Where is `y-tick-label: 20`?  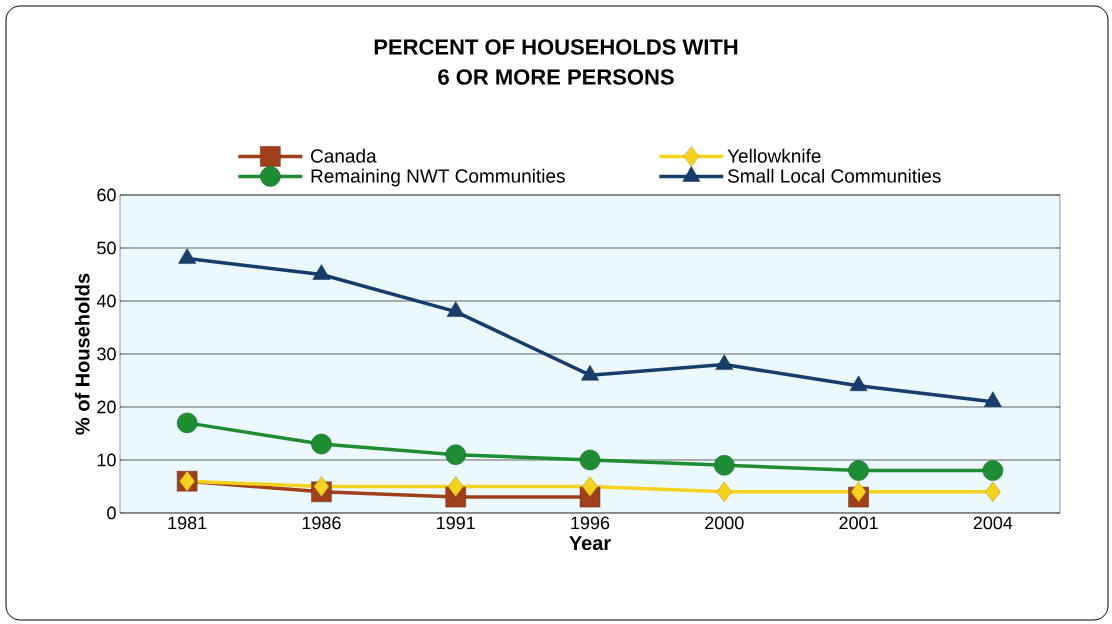
y-tick-label: 20 is located at coordinates (106, 407).